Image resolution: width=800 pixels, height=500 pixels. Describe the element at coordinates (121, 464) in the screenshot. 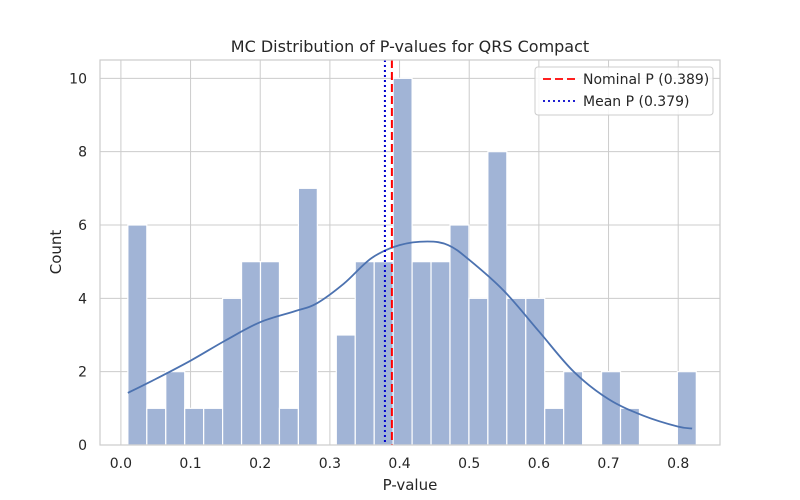

I see `x-tick-label: 0.0` at that location.